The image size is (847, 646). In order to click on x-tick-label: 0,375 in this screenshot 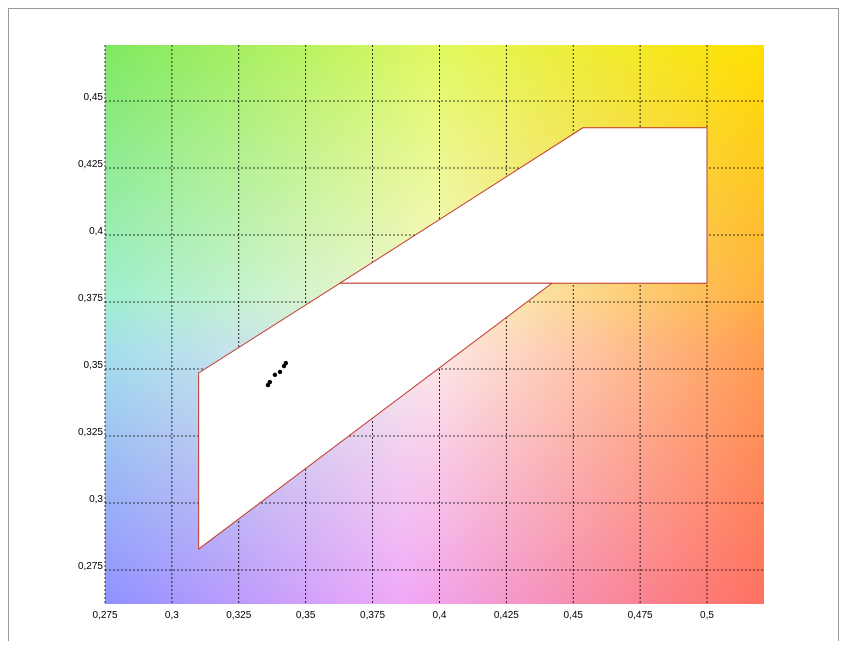, I will do `click(372, 615)`.